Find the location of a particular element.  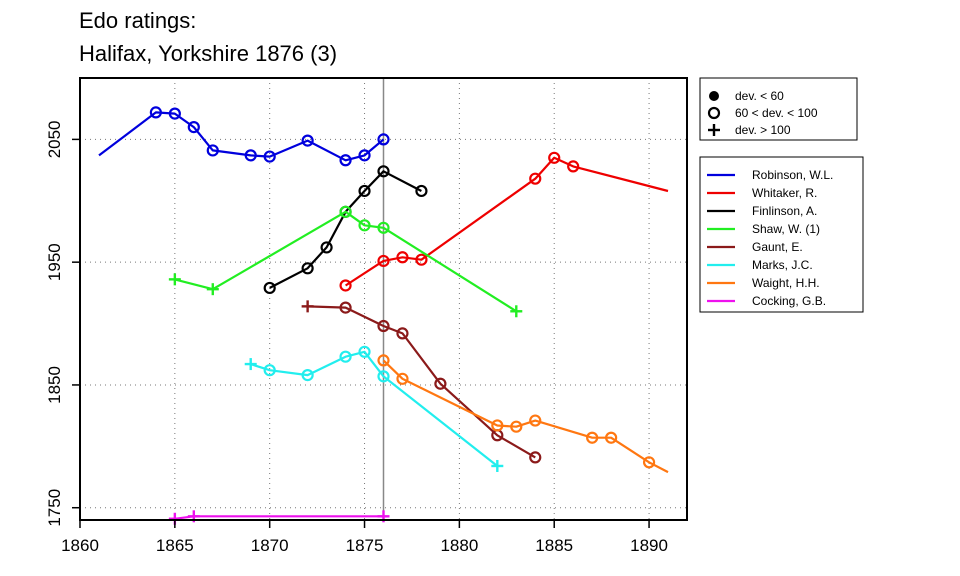

legend-series-label: Whitaker, R. is located at coordinates (784, 193).